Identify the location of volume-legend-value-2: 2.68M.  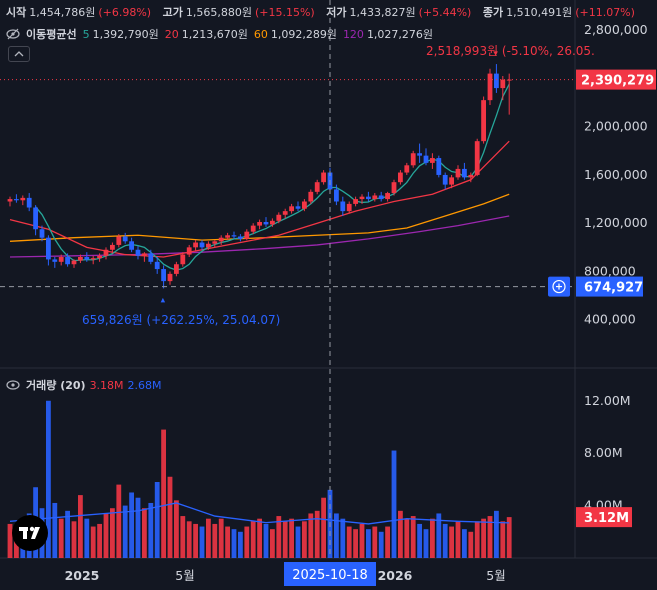
(144, 385).